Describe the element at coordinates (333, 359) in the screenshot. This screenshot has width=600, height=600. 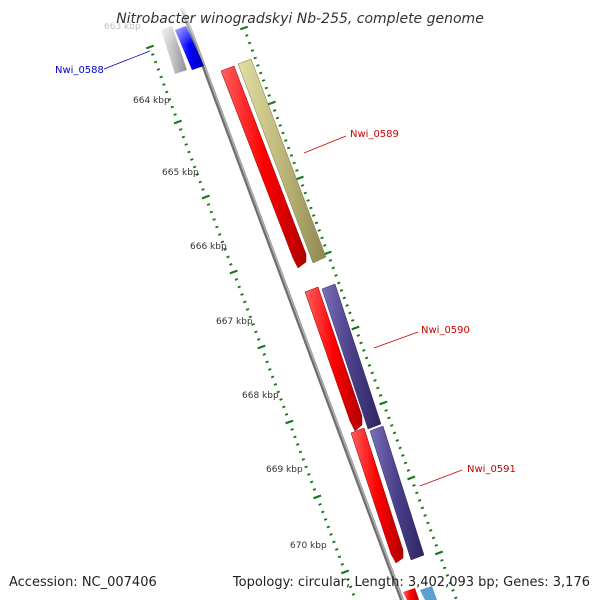
I see `gene-nwi-0590-cds` at that location.